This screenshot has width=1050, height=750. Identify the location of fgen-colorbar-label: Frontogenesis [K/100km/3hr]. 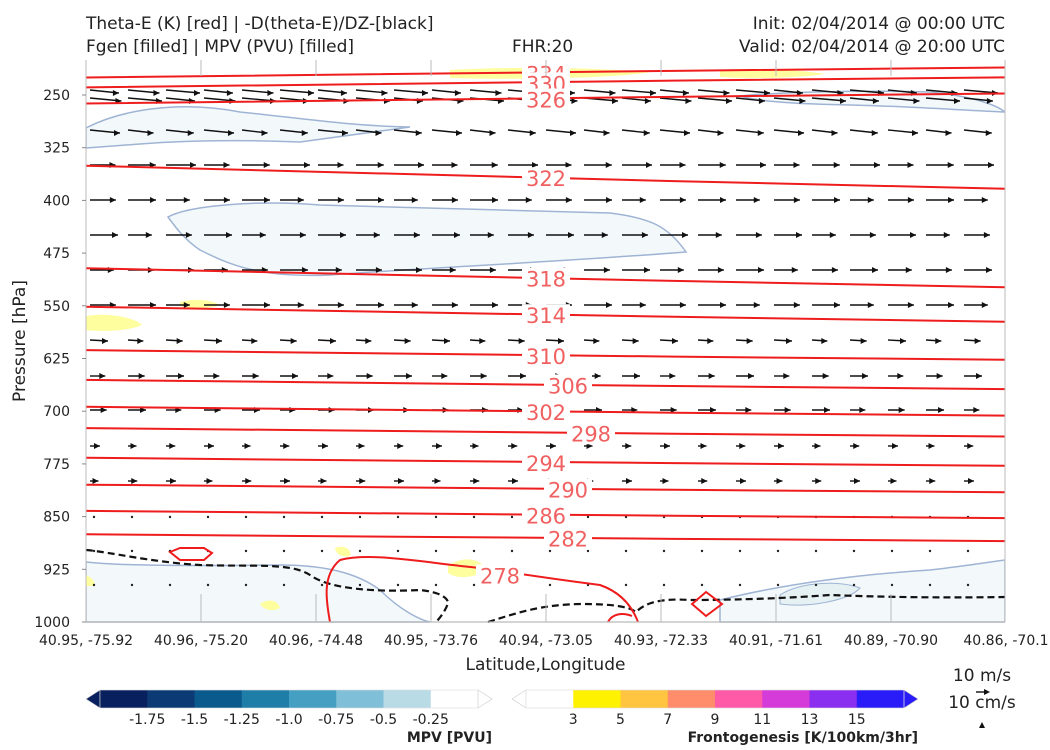
(803, 738).